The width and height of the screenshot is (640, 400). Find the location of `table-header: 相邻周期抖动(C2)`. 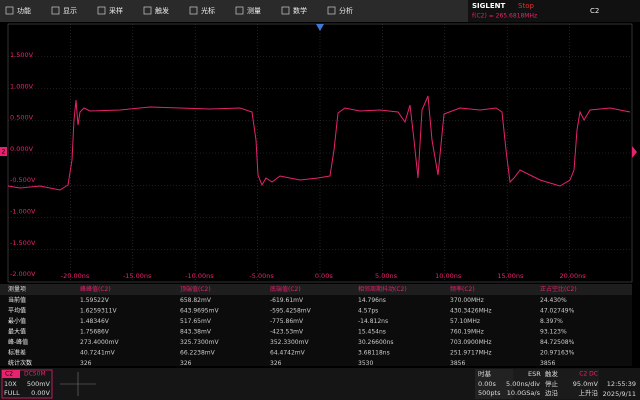

table-header: 相邻周期抖动(C2) is located at coordinates (382, 289).